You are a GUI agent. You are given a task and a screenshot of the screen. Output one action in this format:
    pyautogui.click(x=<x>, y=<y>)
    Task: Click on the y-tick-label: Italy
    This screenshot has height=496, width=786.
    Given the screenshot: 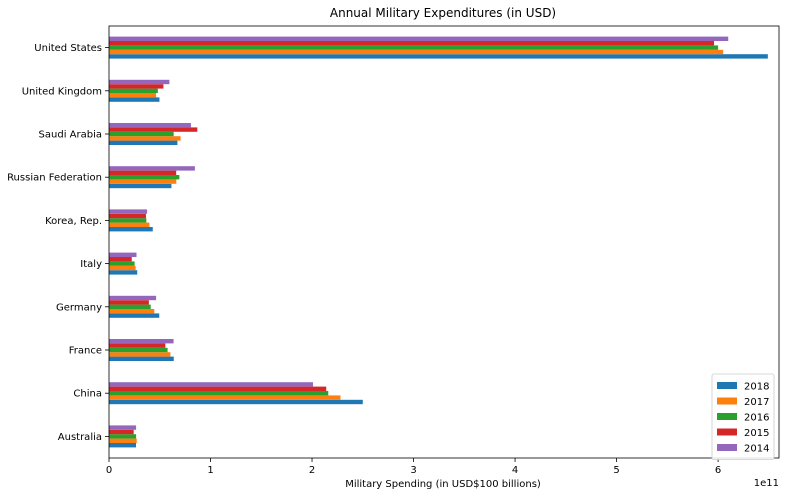 What is the action you would take?
    pyautogui.click(x=91, y=264)
    